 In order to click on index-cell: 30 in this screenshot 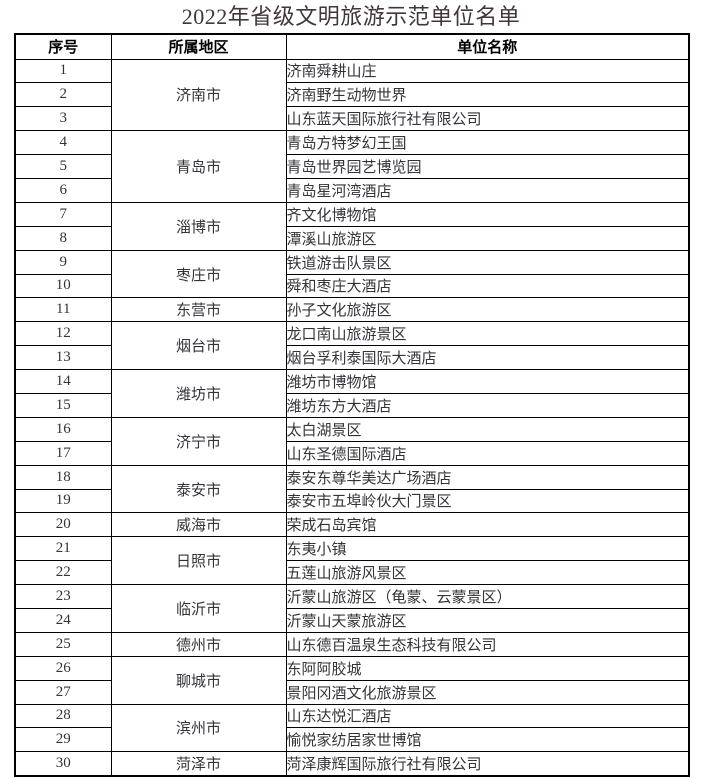, I will do `click(63, 764)`.